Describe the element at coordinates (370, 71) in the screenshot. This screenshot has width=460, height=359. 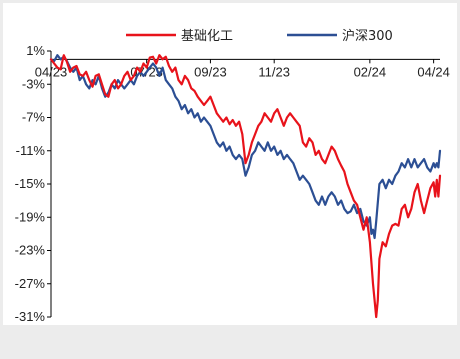
I see `x-tick-label: 02/24` at that location.